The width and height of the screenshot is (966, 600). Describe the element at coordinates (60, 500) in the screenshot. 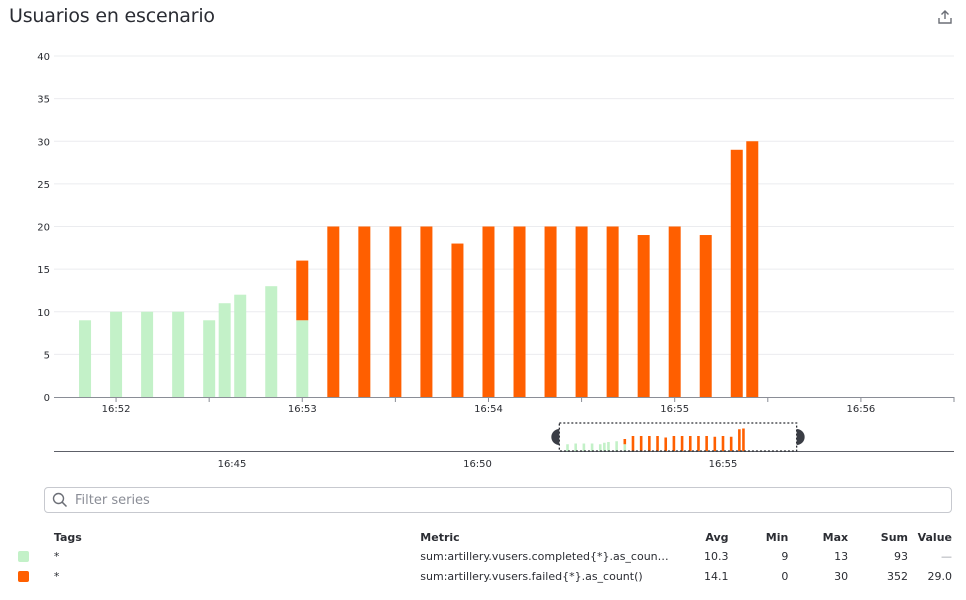

I see `search-icon` at that location.